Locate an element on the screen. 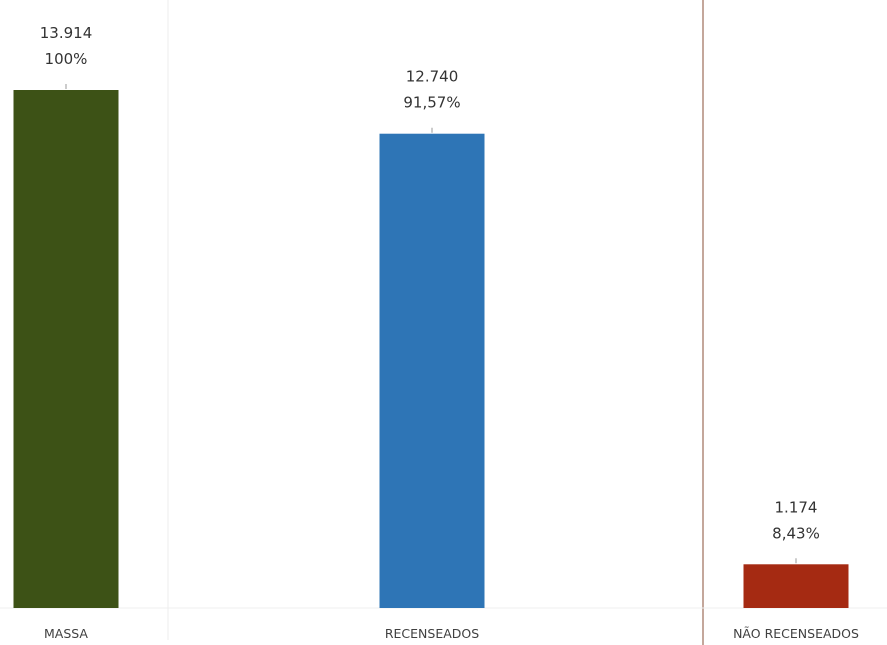 This screenshot has width=887, height=645. category-label-2: NÃO RECENSEADOS is located at coordinates (796, 633).